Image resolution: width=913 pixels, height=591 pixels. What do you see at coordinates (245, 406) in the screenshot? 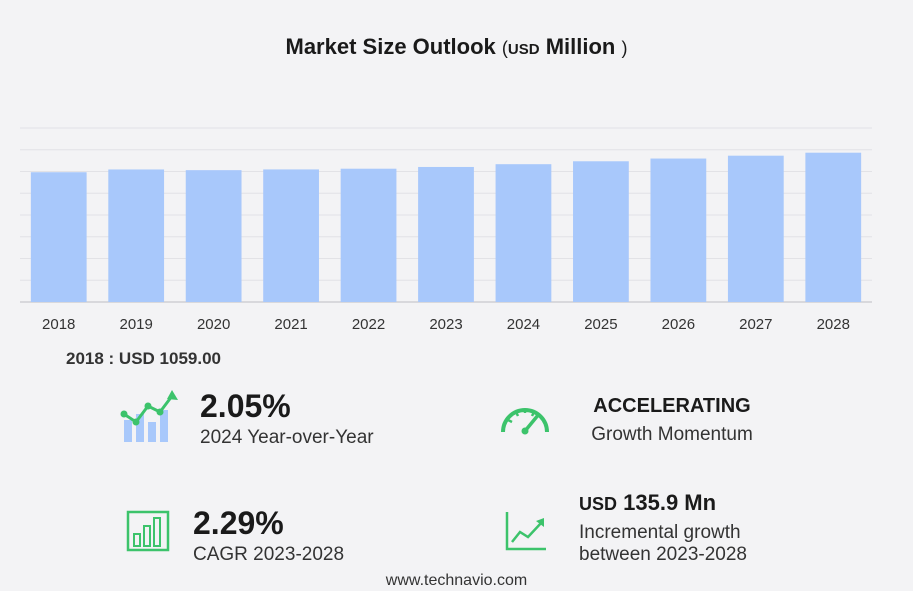
I see `kpi-yoy-value: 2.05%` at bounding box center [245, 406].